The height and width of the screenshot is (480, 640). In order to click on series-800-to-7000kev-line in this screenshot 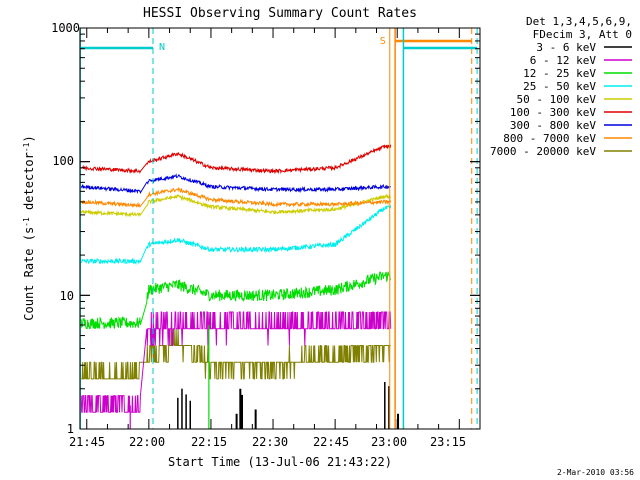, I will do `click(236, 198)`.